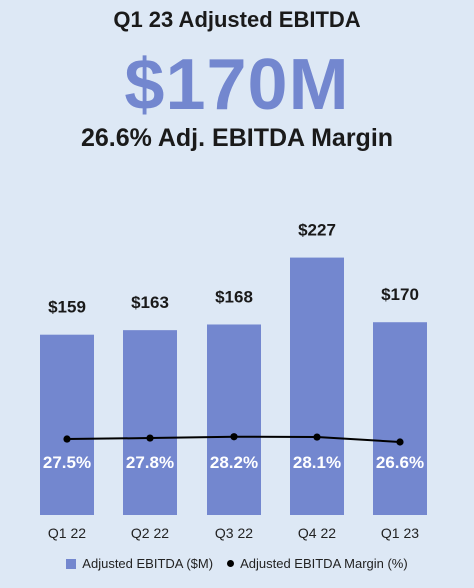  Describe the element at coordinates (324, 563) in the screenshot. I see `legend-line-label: Adjusted EBITDA Margin (%)` at that location.